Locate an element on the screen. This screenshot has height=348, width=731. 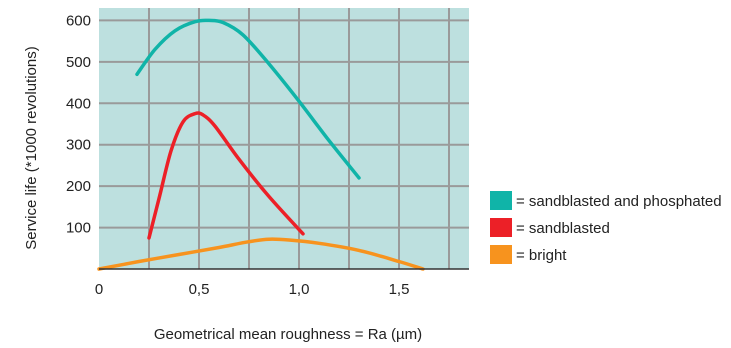
x-tick-label: 1,5 is located at coordinates (399, 289).